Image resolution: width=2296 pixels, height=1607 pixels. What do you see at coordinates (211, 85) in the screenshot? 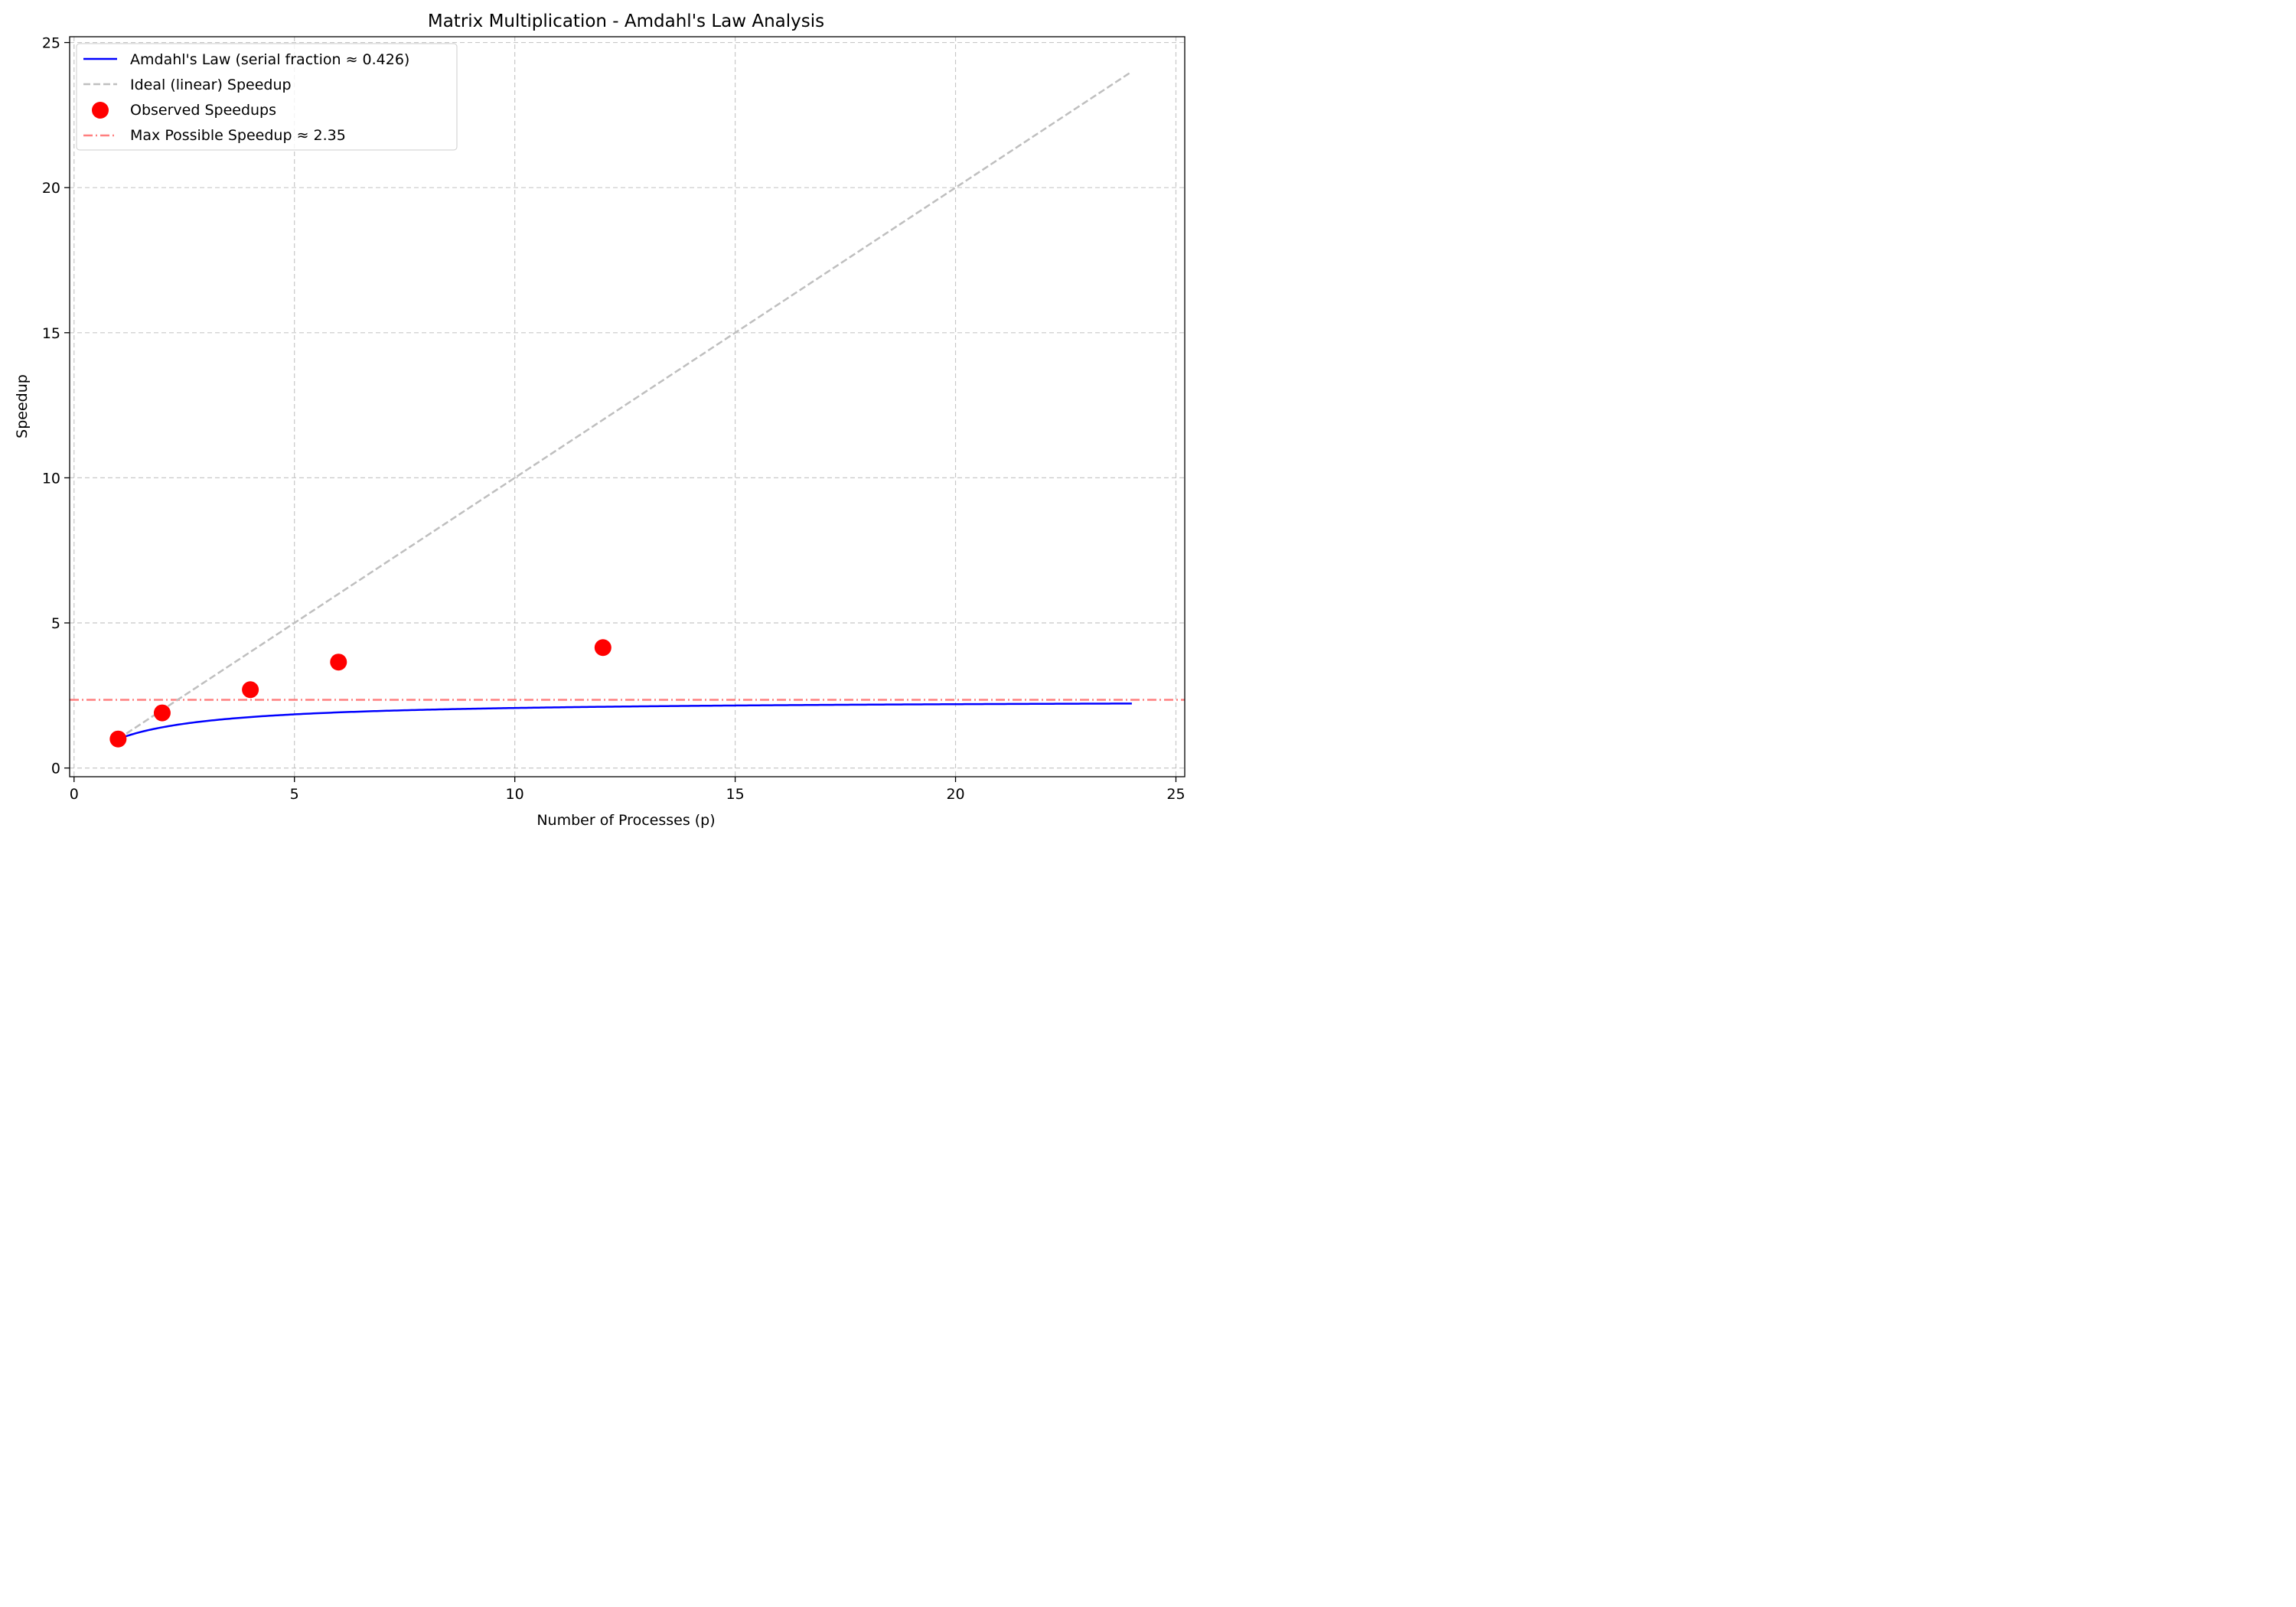
I see `legend-label-ideal: Ideal (linear) Speedup` at bounding box center [211, 85].